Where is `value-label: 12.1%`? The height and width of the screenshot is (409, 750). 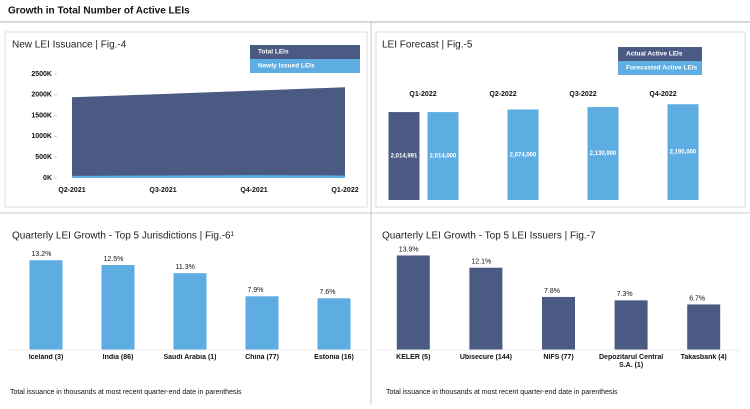
value-label: 12.1% is located at coordinates (481, 262).